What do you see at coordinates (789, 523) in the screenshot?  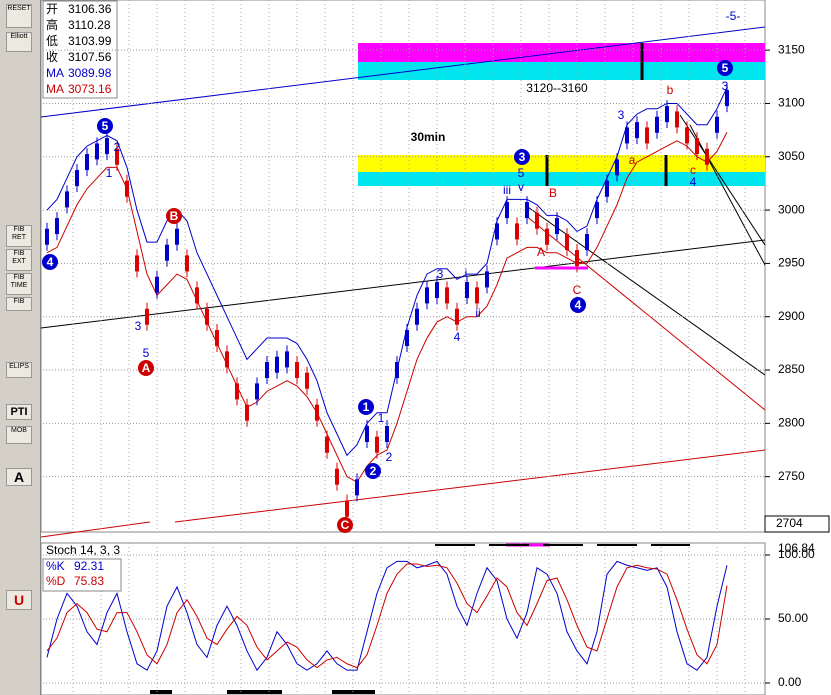 I see `cursor-label: 2704` at bounding box center [789, 523].